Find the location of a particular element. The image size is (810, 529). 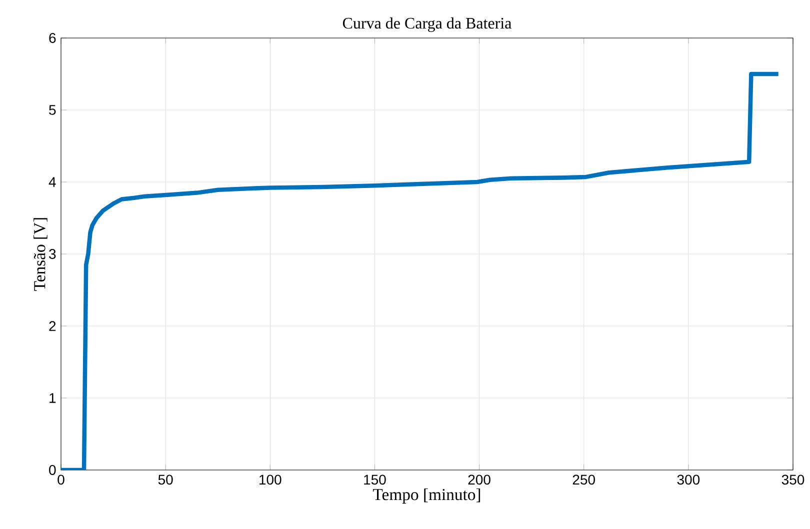

y-tick-label: 5 is located at coordinates (52, 110).